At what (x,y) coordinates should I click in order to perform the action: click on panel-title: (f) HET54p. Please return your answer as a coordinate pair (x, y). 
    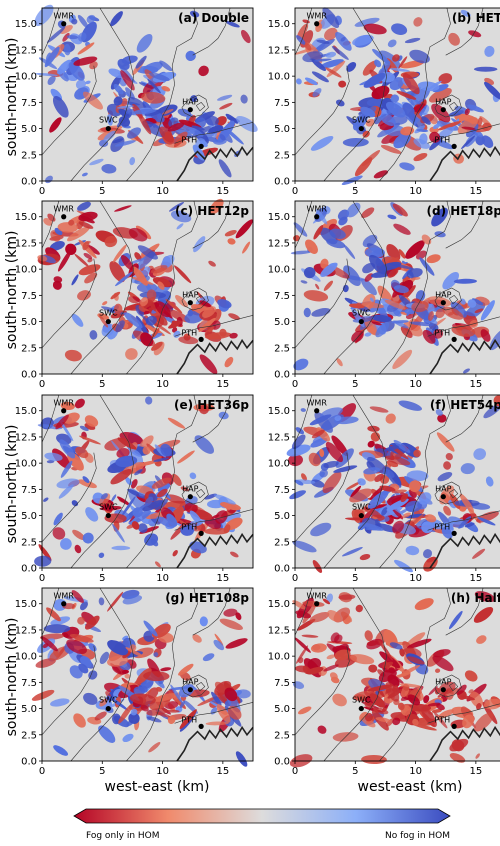
    Looking at the image, I should click on (465, 405).